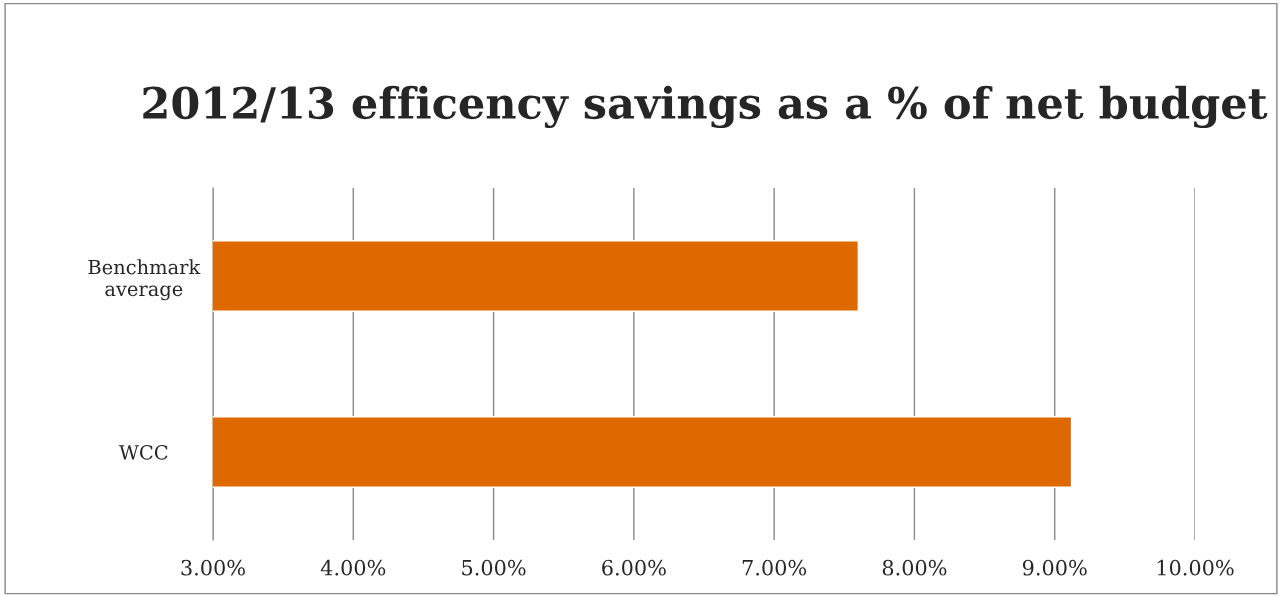 The height and width of the screenshot is (596, 1282). Describe the element at coordinates (774, 567) in the screenshot. I see `x-tick-label: 7.00%` at that location.